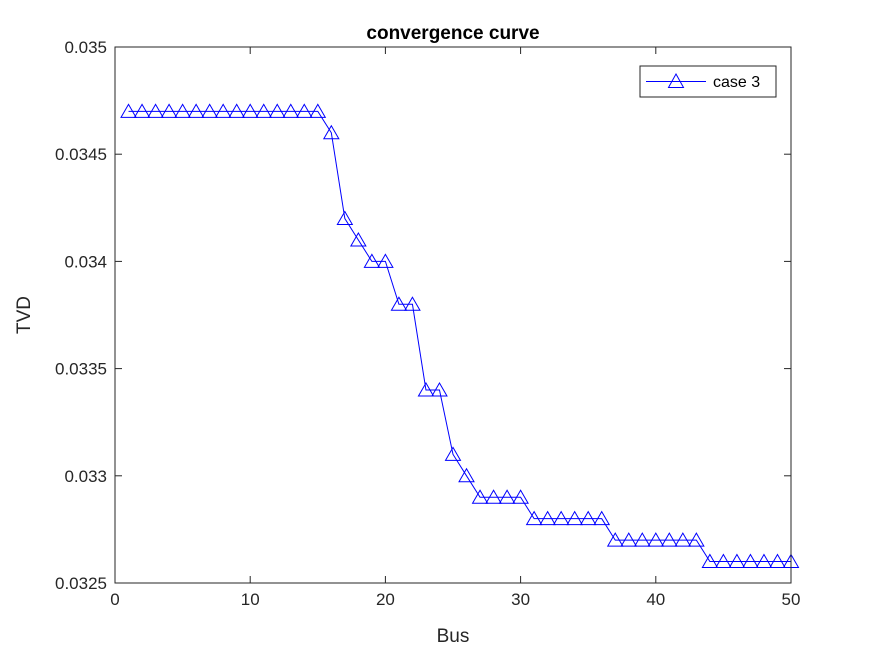 Image resolution: width=875 pixels, height=656 pixels. What do you see at coordinates (85, 261) in the screenshot?
I see `y-tick-label: 0.034` at bounding box center [85, 261].